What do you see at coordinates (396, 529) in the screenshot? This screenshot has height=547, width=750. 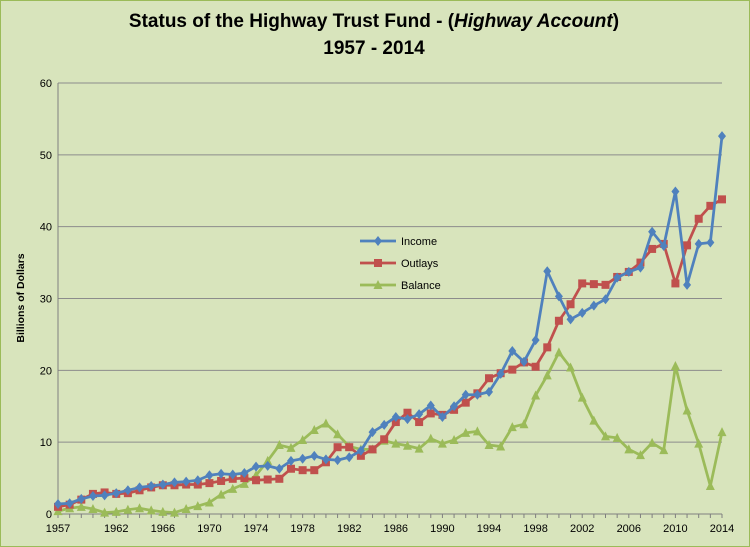 I see `x-tick-label: 1986` at bounding box center [396, 529].